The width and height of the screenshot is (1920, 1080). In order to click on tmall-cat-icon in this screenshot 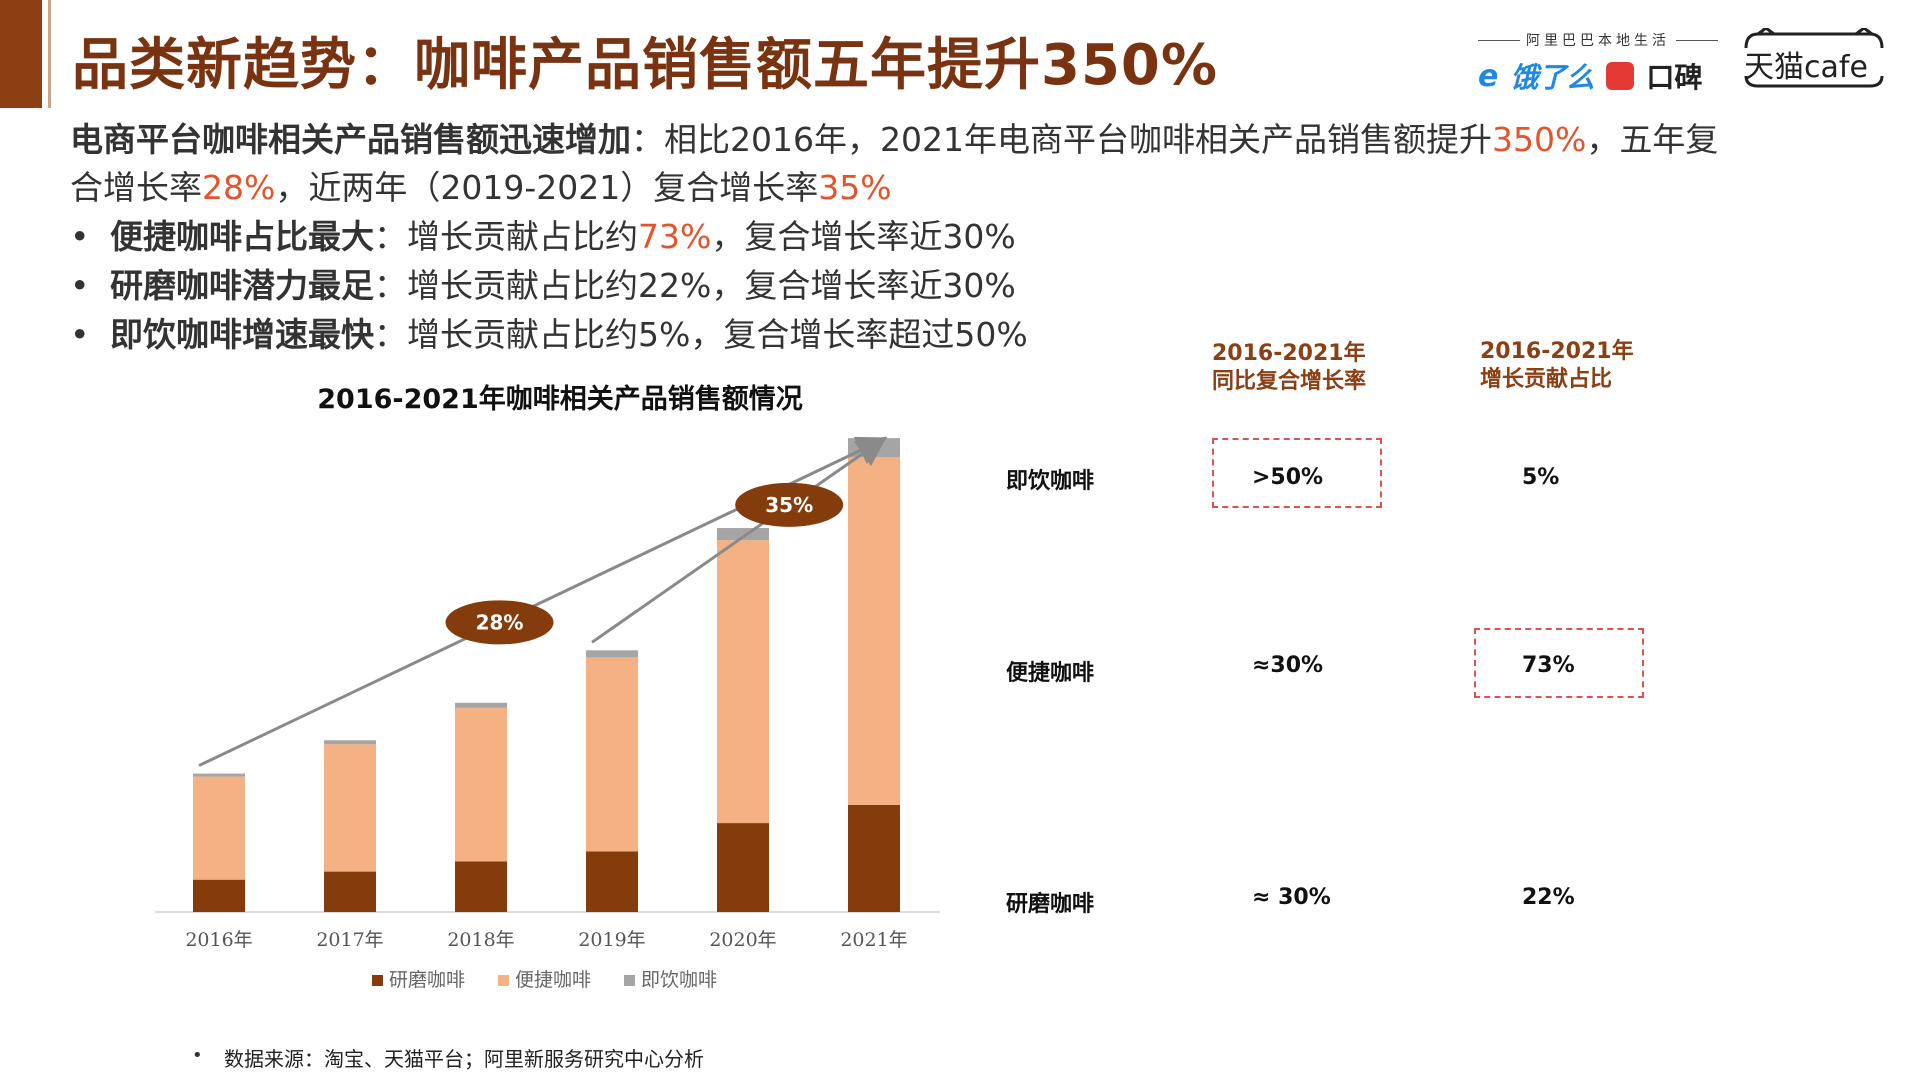, I will do `click(1814, 57)`.